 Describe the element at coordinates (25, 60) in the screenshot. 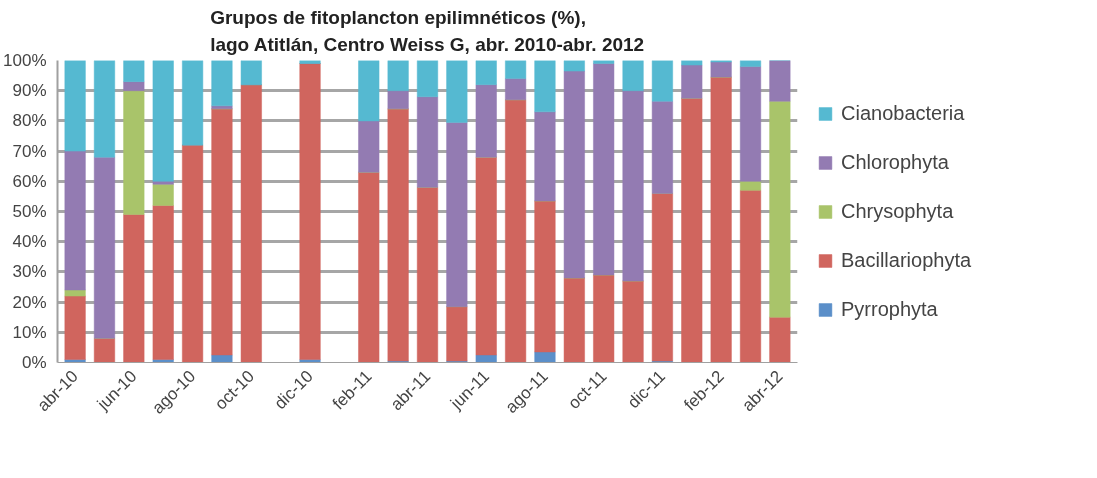

I see `y-tick-label: 100%` at that location.